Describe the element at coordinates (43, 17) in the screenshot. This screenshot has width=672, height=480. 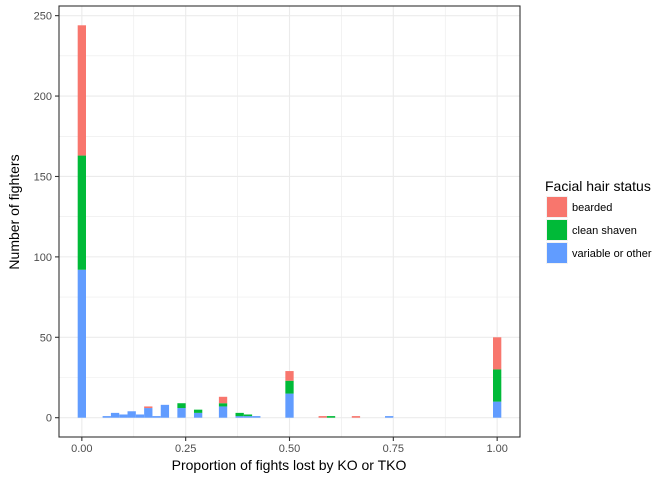
I see `y-tick-label: 250` at that location.